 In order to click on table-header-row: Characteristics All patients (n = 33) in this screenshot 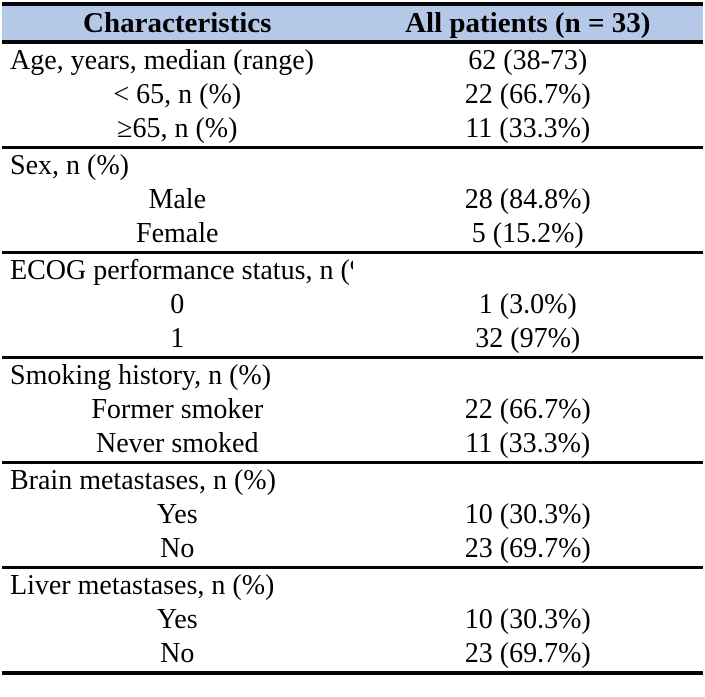, I will do `click(352, 25)`.